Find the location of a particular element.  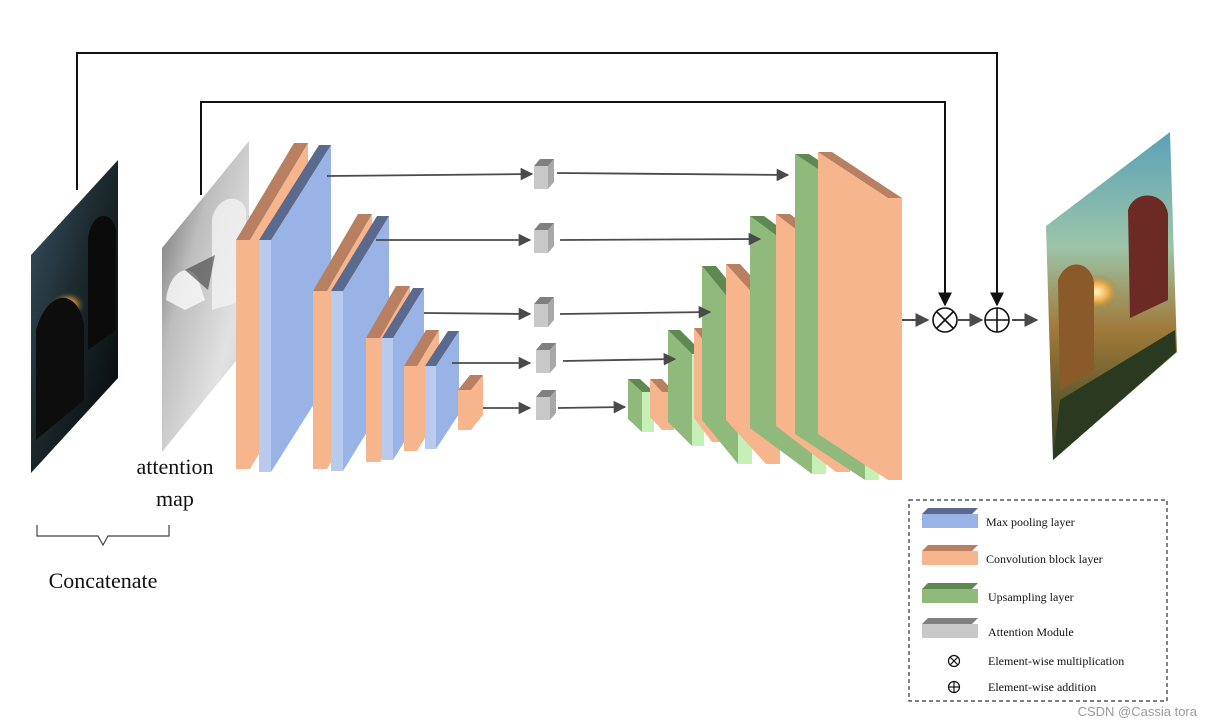

multiplication-operator is located at coordinates (945, 320).